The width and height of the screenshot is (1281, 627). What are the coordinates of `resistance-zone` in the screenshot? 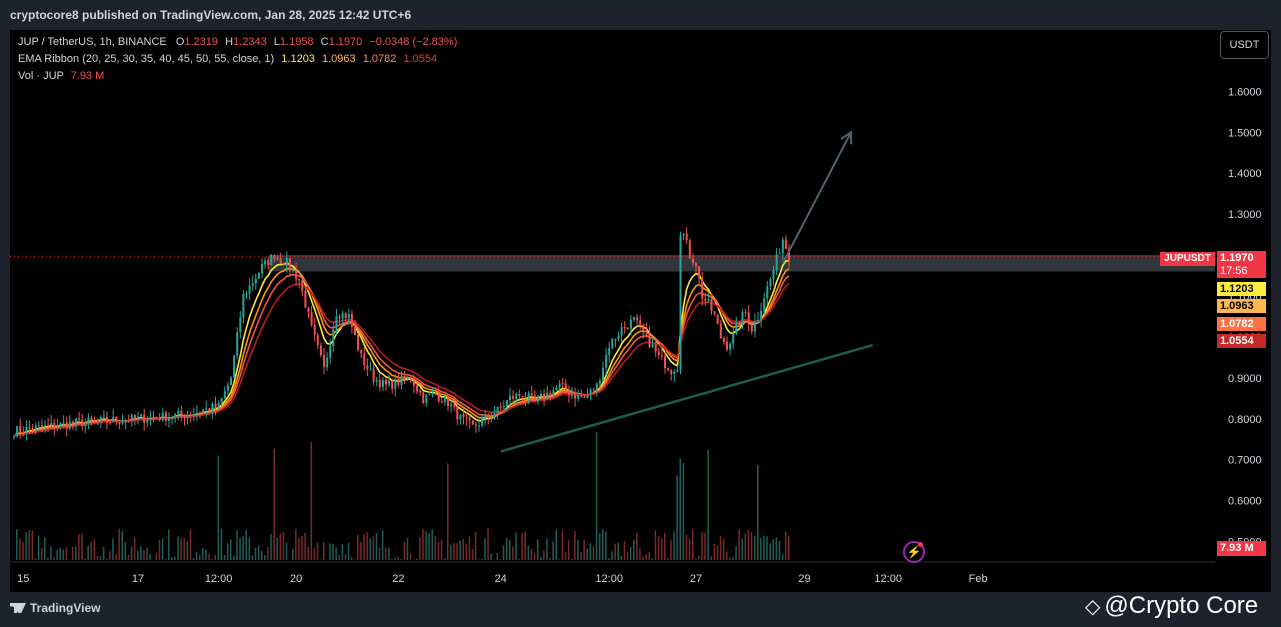 It's located at (741, 263).